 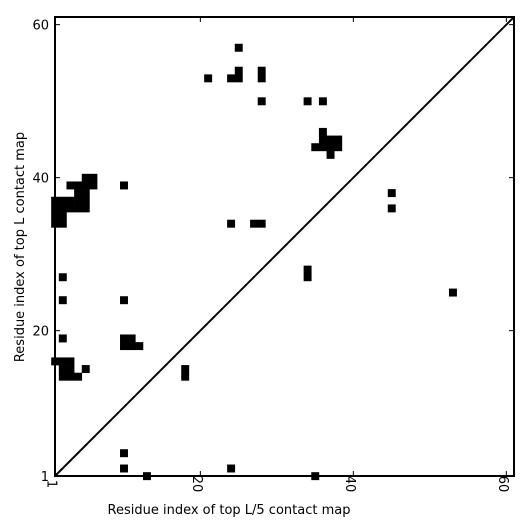 What do you see at coordinates (40, 332) in the screenshot?
I see `y-tick-label: 20` at bounding box center [40, 332].